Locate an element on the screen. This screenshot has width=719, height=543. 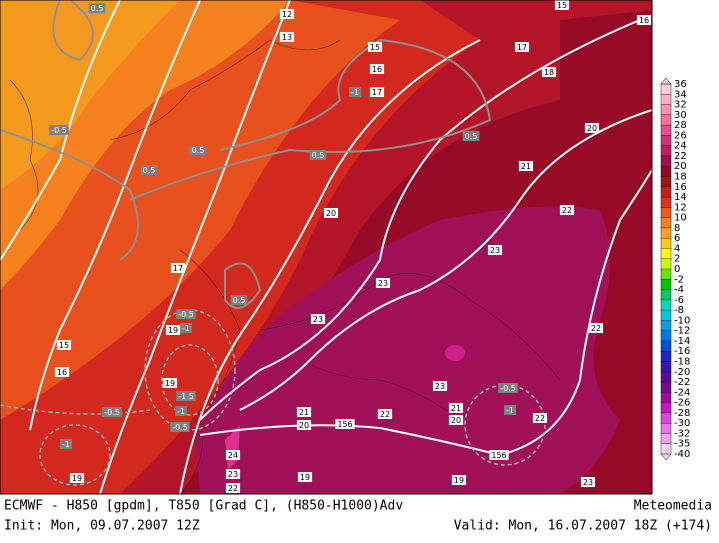
footer-brand: Meteomedia is located at coordinates (673, 506).